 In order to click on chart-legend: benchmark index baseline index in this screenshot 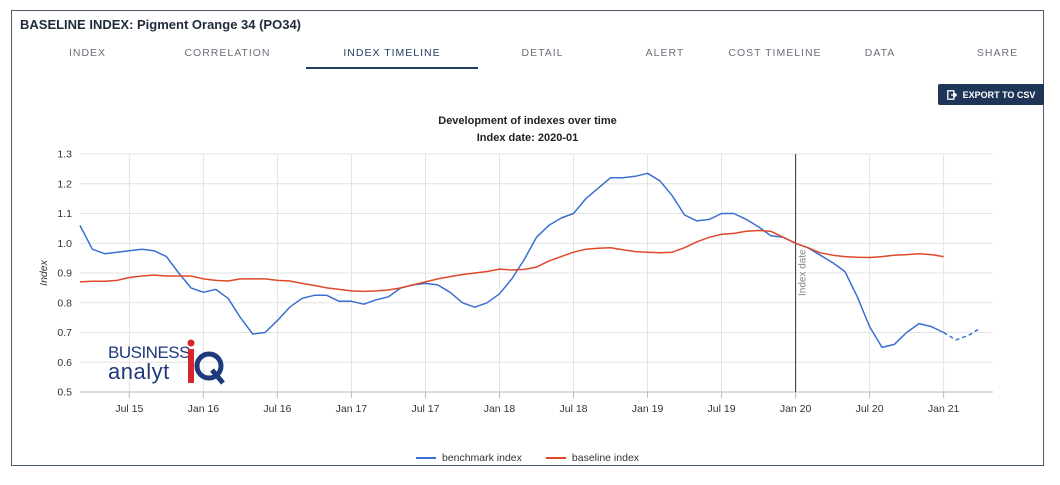, I will do `click(527, 458)`.